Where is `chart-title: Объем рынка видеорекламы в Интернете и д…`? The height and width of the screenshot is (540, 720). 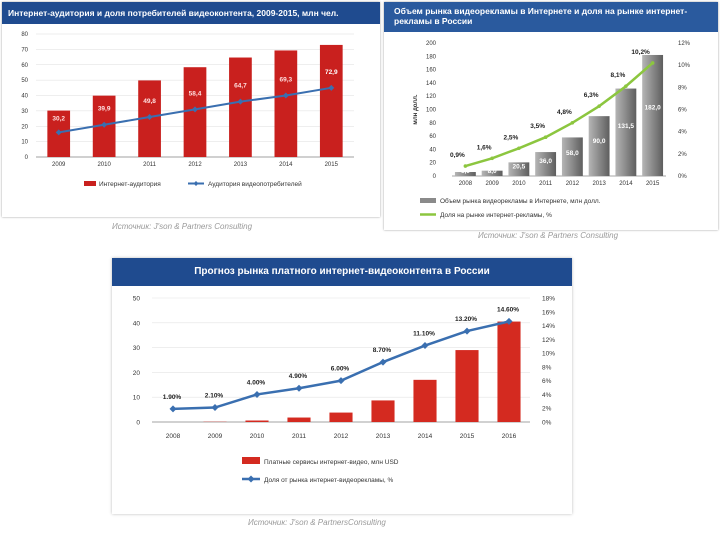
chart-title: Объем рынка видеорекламы в Интернете и д… is located at coordinates (551, 17).